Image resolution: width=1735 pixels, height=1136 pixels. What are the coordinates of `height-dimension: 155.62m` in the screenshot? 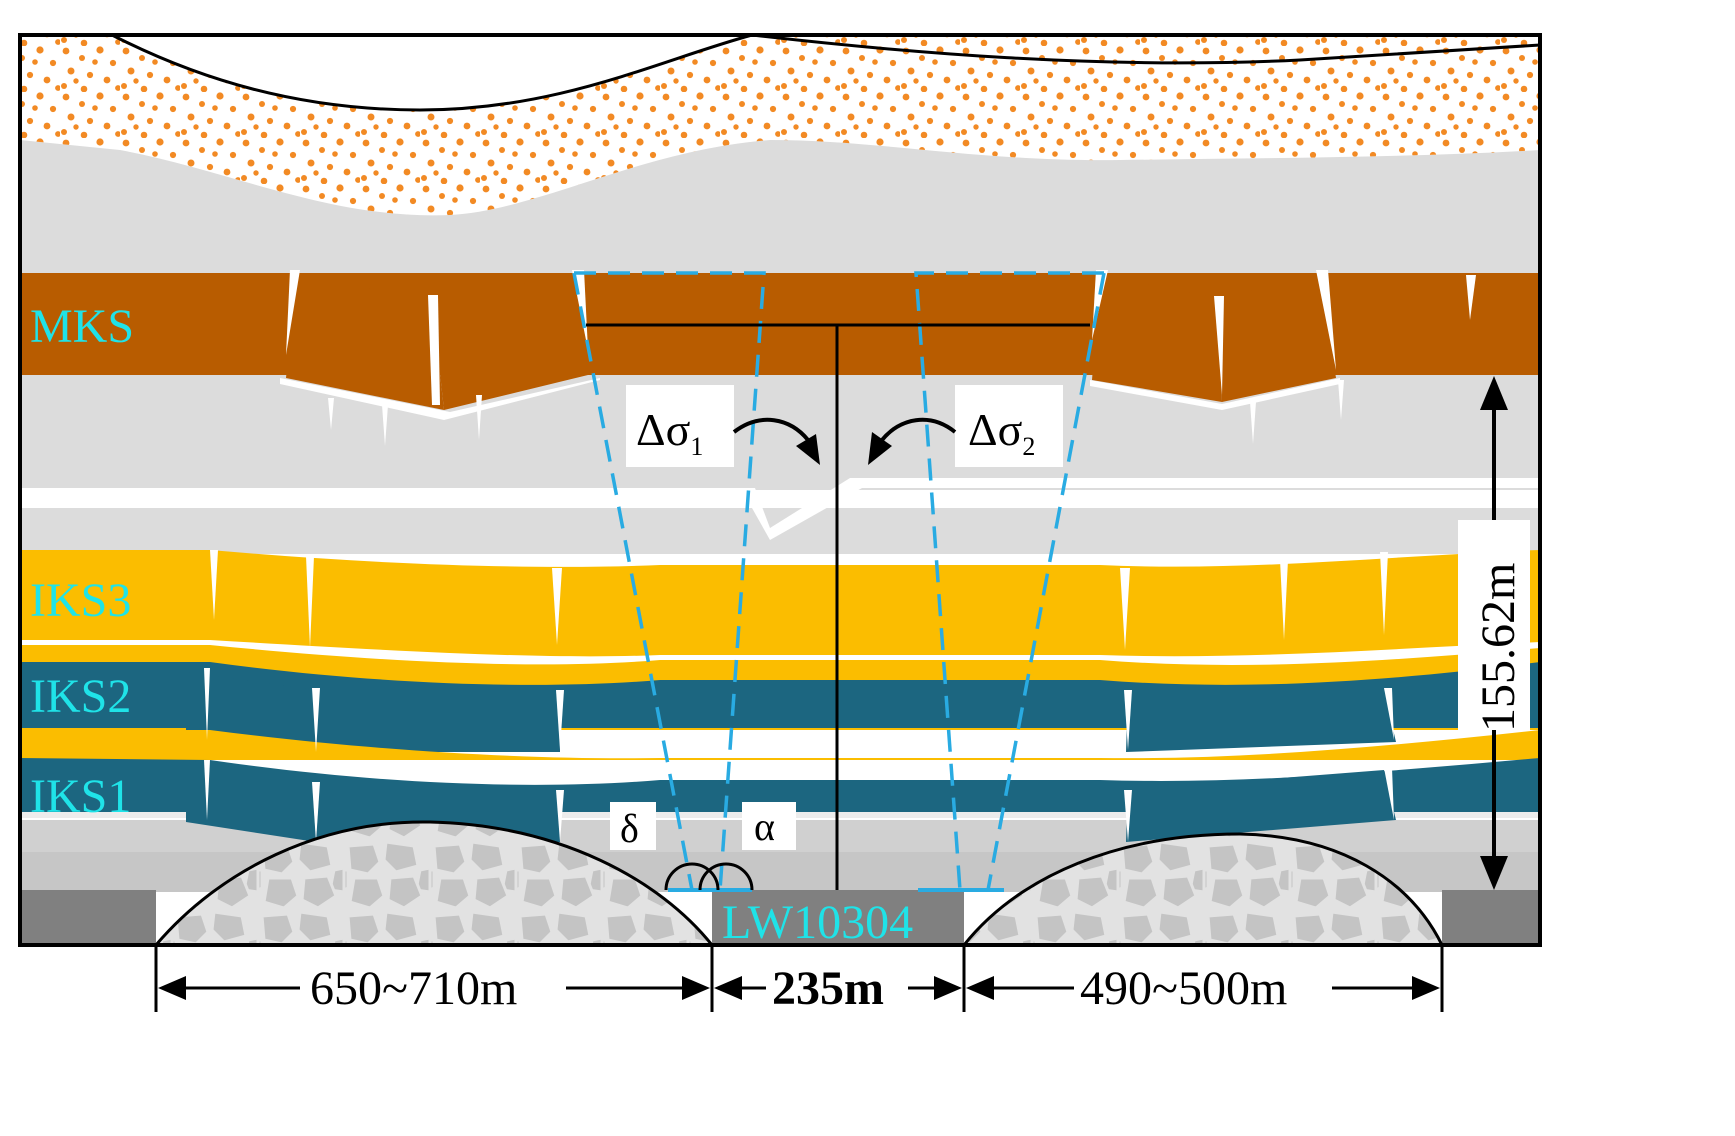 It's located at (1494, 633).